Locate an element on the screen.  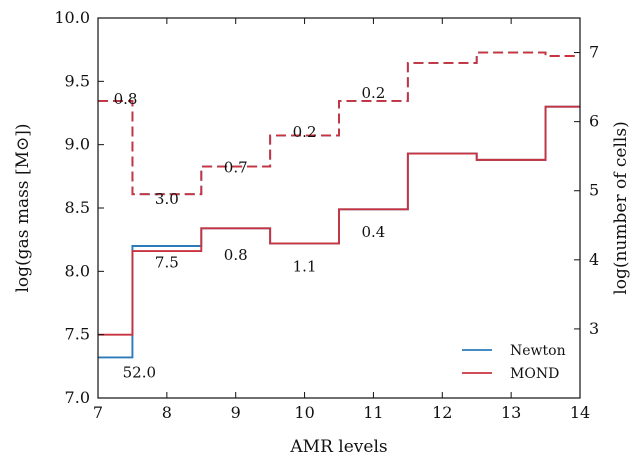
y2-tick-label: 5 is located at coordinates (594, 190).